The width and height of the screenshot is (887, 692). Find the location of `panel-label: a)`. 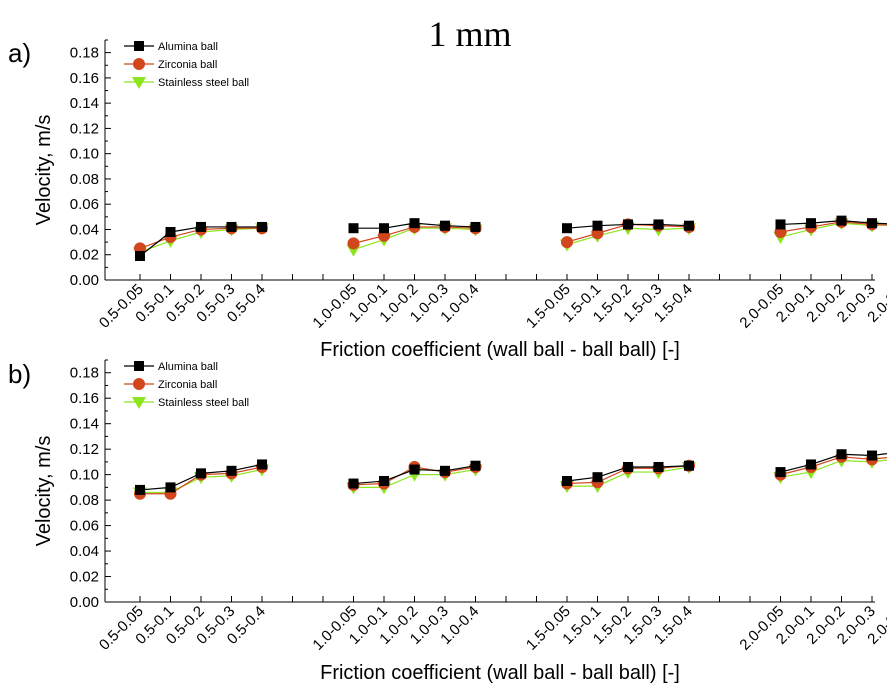

panel-label: a) is located at coordinates (19, 53).